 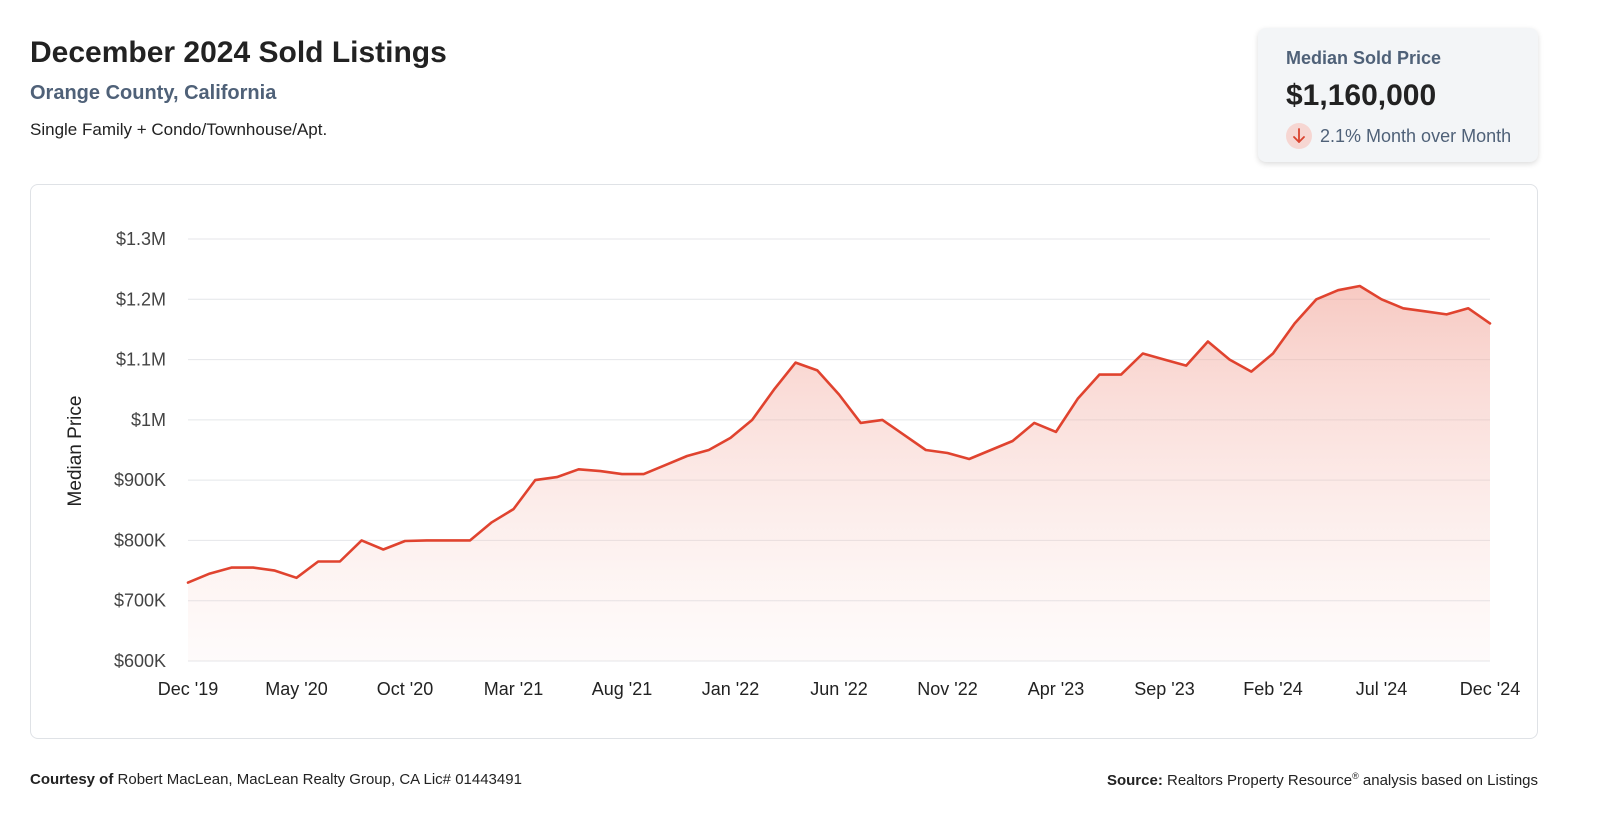 What do you see at coordinates (296, 689) in the screenshot?
I see `x-tick-label: May '20` at bounding box center [296, 689].